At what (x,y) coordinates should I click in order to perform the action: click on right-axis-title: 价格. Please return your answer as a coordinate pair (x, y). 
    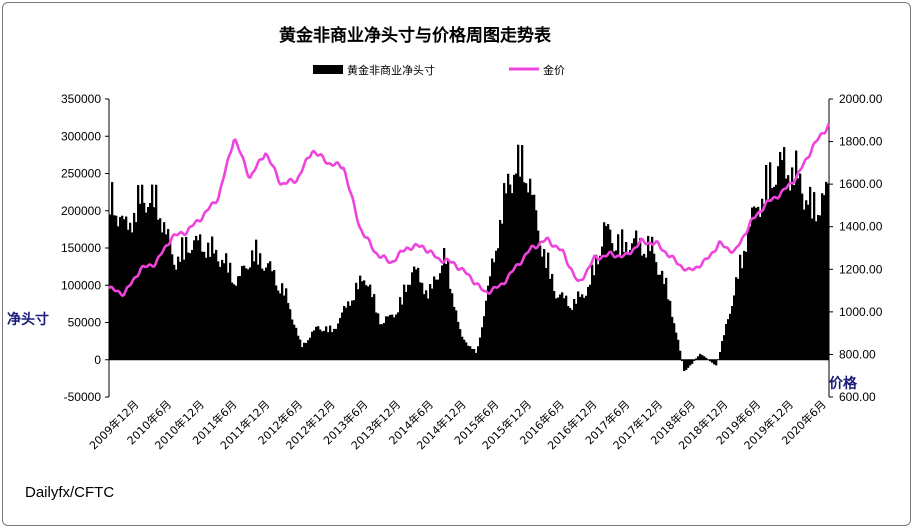
    Looking at the image, I should click on (843, 383).